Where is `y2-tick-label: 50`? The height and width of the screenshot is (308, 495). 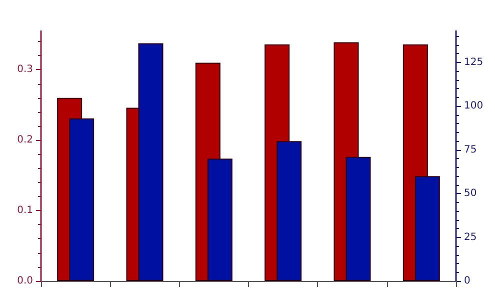
y2-tick-label: 50 is located at coordinates (470, 194).